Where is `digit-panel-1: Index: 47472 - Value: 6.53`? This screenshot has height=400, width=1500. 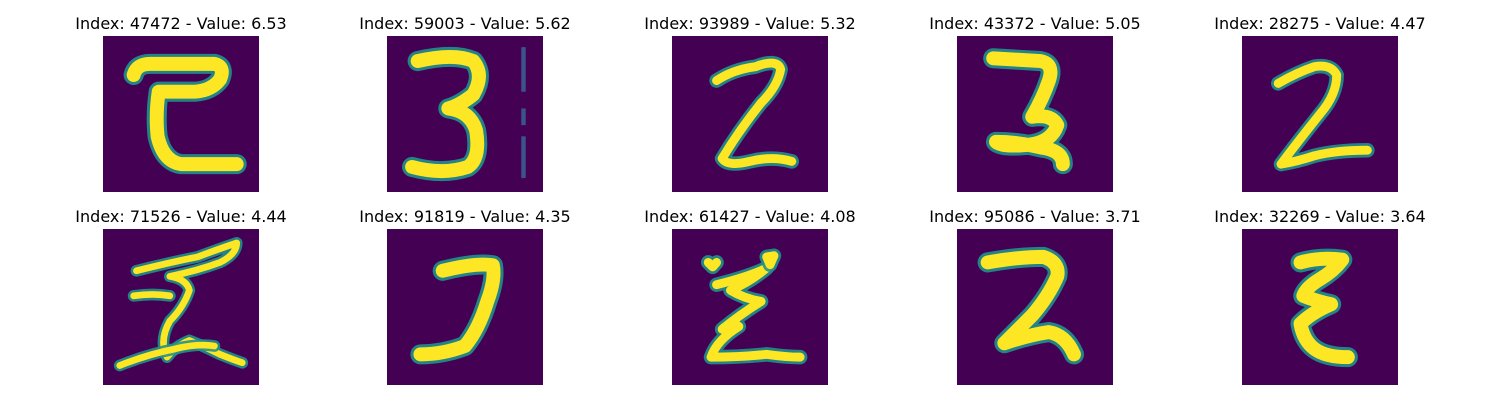
digit-panel-1: Index: 47472 - Value: 6.53 is located at coordinates (181, 109).